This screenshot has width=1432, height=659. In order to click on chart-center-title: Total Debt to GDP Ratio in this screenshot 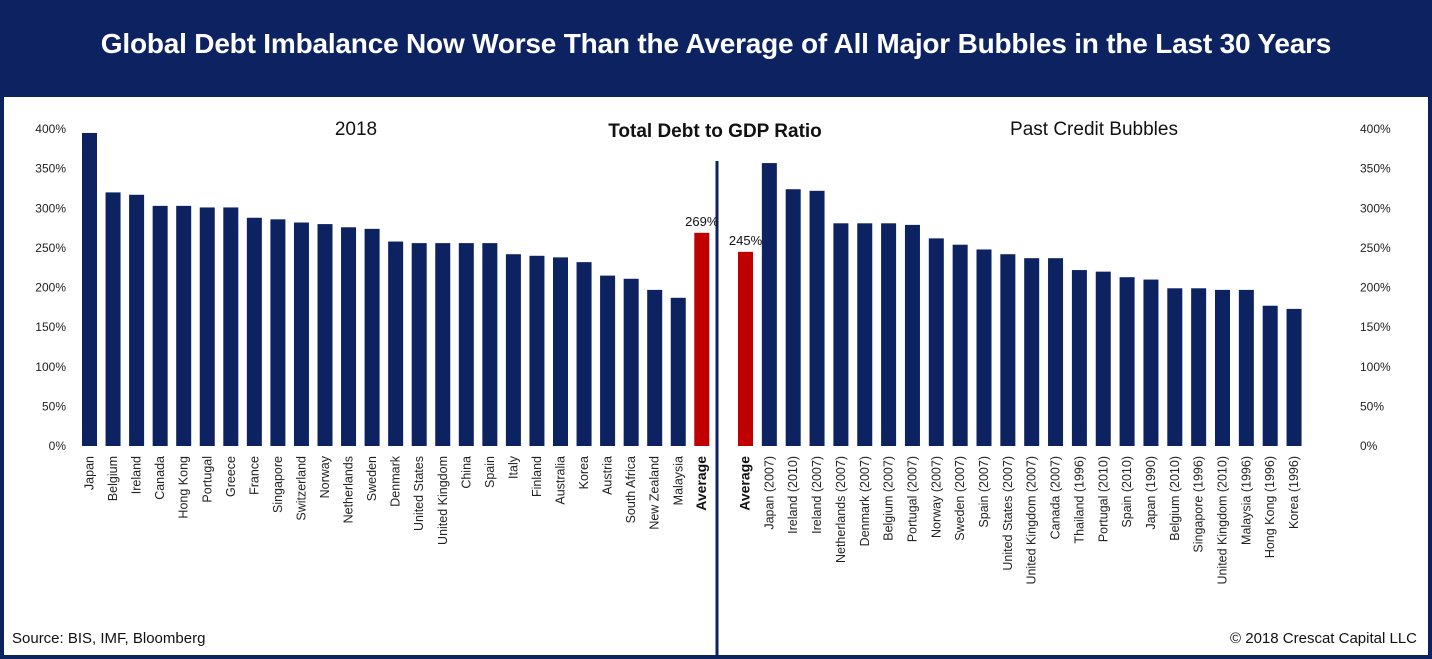, I will do `click(715, 131)`.